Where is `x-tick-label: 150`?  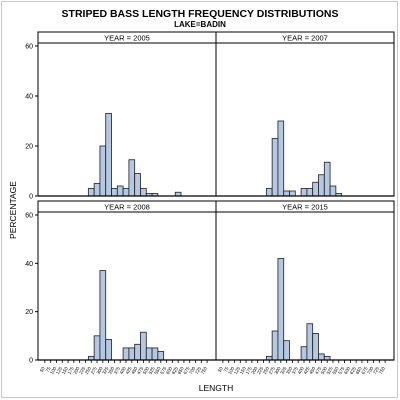
x-tick-label: 150 is located at coordinates (243, 371).